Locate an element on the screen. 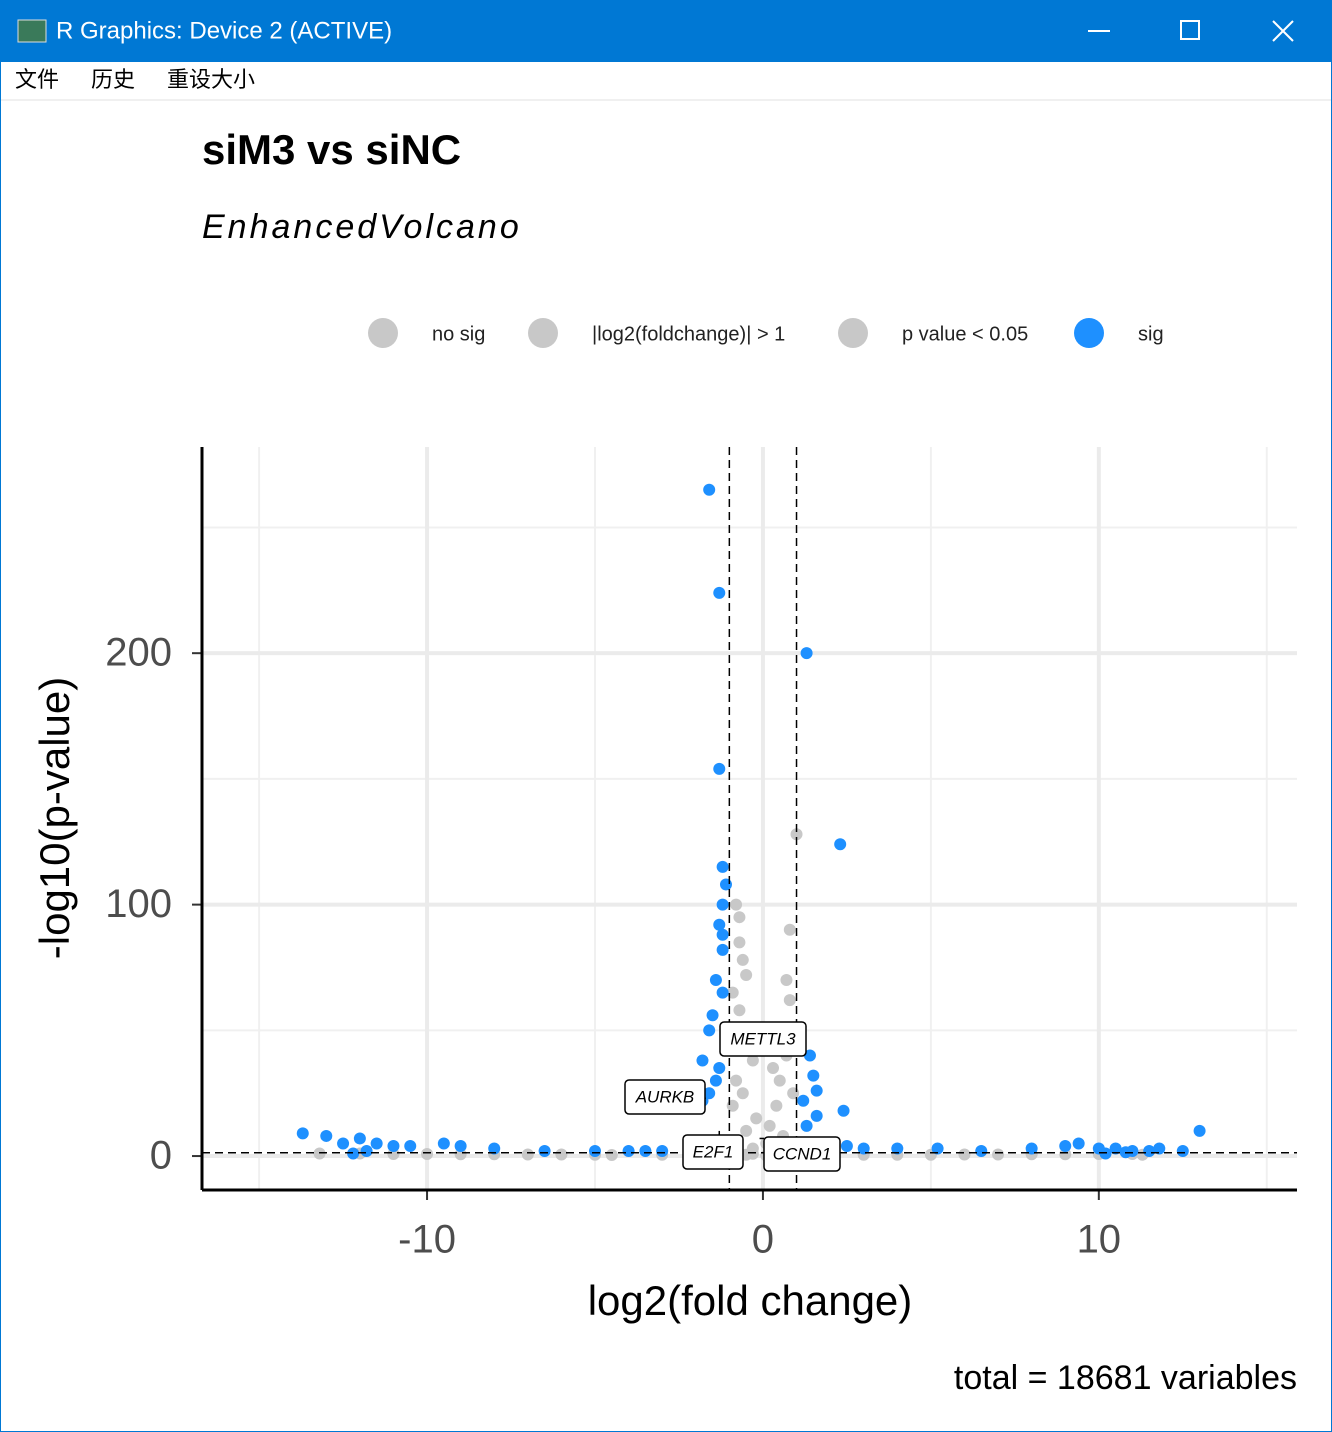 Image resolution: width=1332 pixels, height=1432 pixels. window-title: R Graphics: Device 2 (ACTIVE) is located at coordinates (224, 30).